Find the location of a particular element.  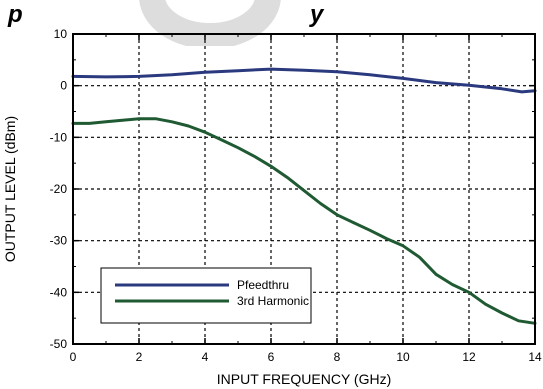

legend-box is located at coordinates (206, 295).